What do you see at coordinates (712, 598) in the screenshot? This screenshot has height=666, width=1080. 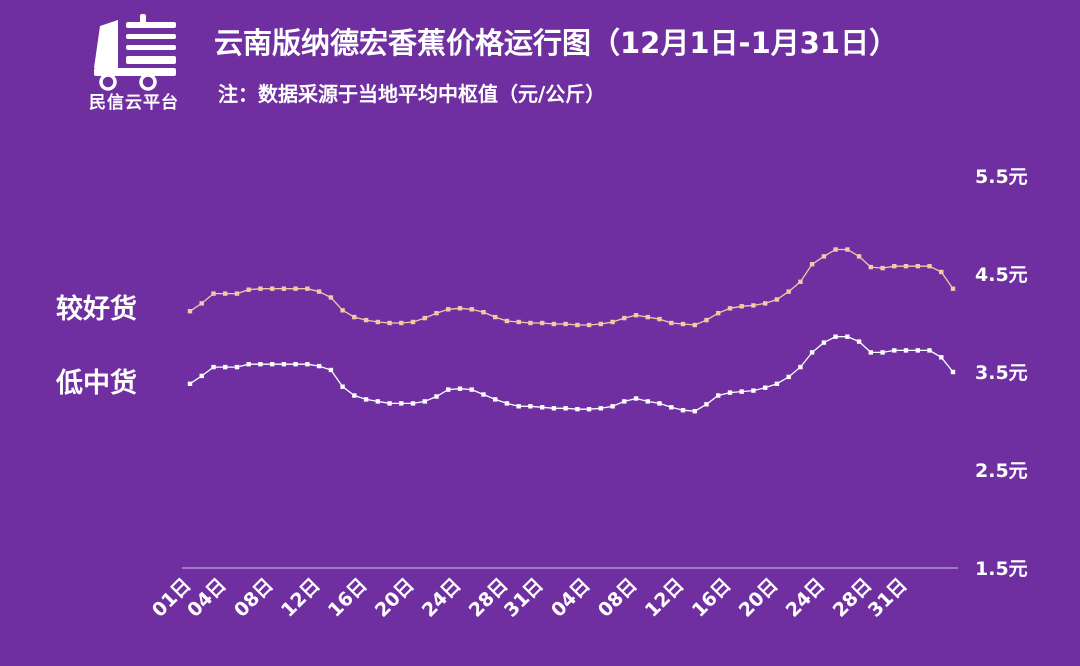 I see `x-tick-label: 16日` at bounding box center [712, 598].